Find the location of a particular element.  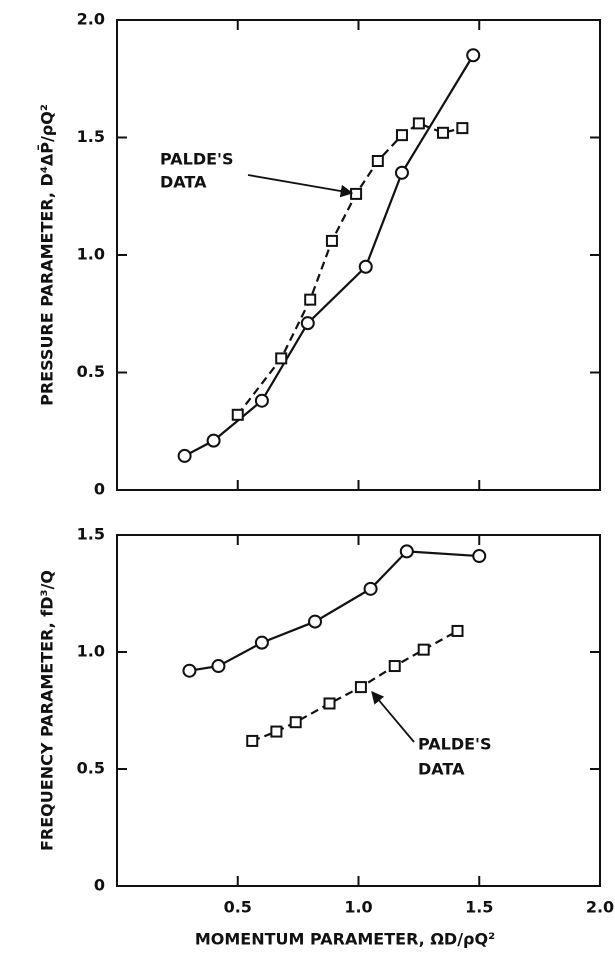

x-tick-label: 1.5 is located at coordinates (479, 907).